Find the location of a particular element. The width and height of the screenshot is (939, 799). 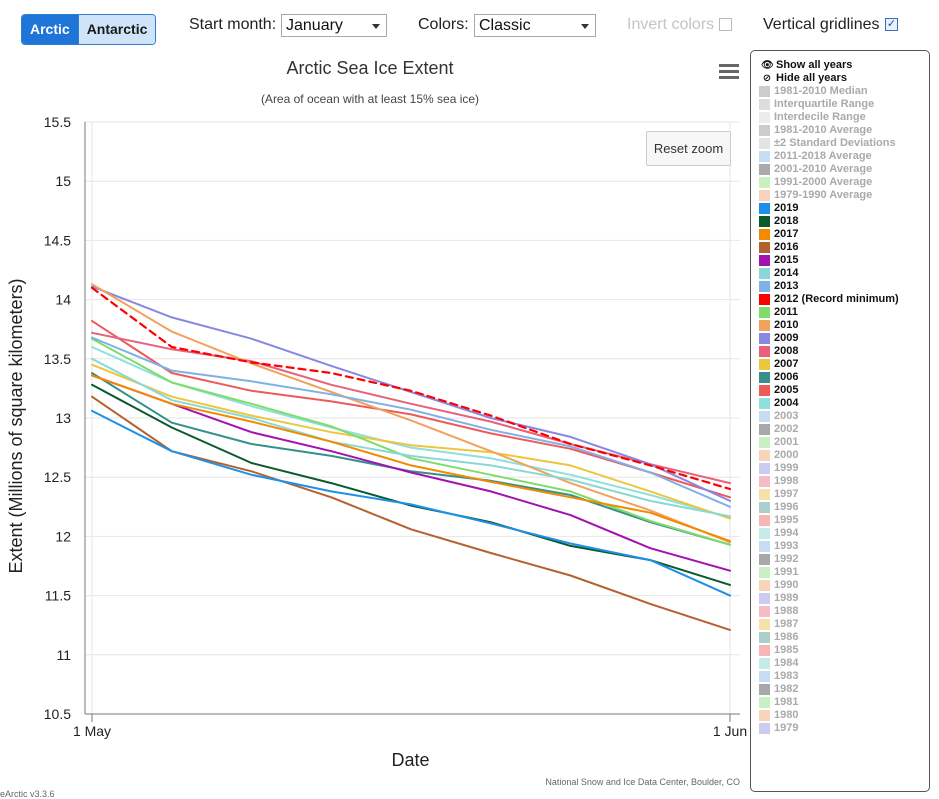

series-line-2013 is located at coordinates (411, 422).